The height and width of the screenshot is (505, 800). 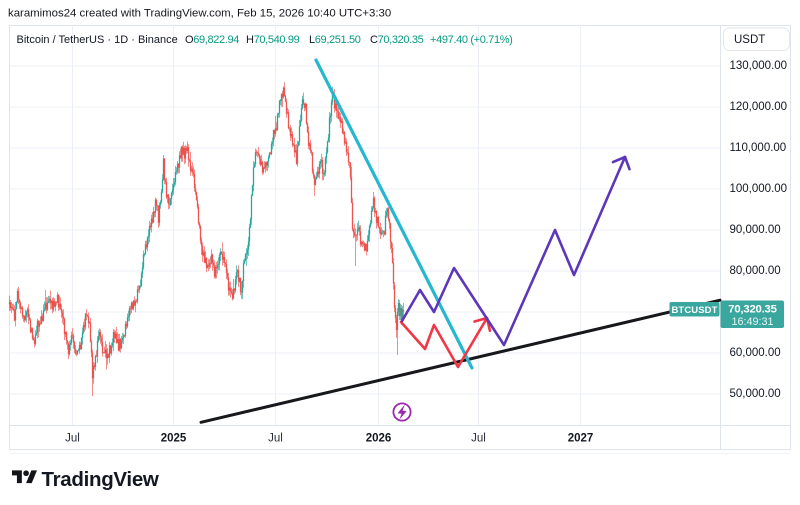 I want to click on svg-text: 130,000.00, so click(x=759, y=66).